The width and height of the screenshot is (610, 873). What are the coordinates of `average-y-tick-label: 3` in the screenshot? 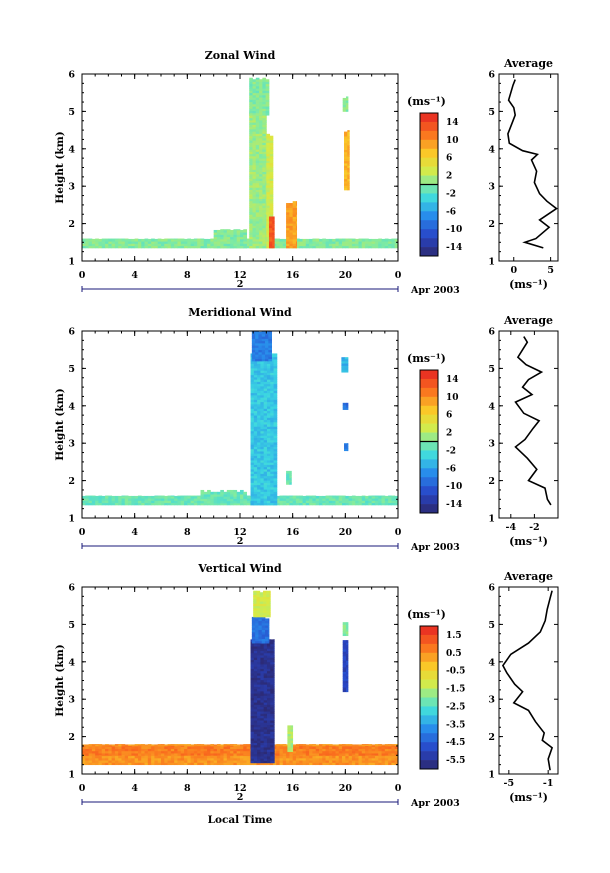 It's located at (491, 444).